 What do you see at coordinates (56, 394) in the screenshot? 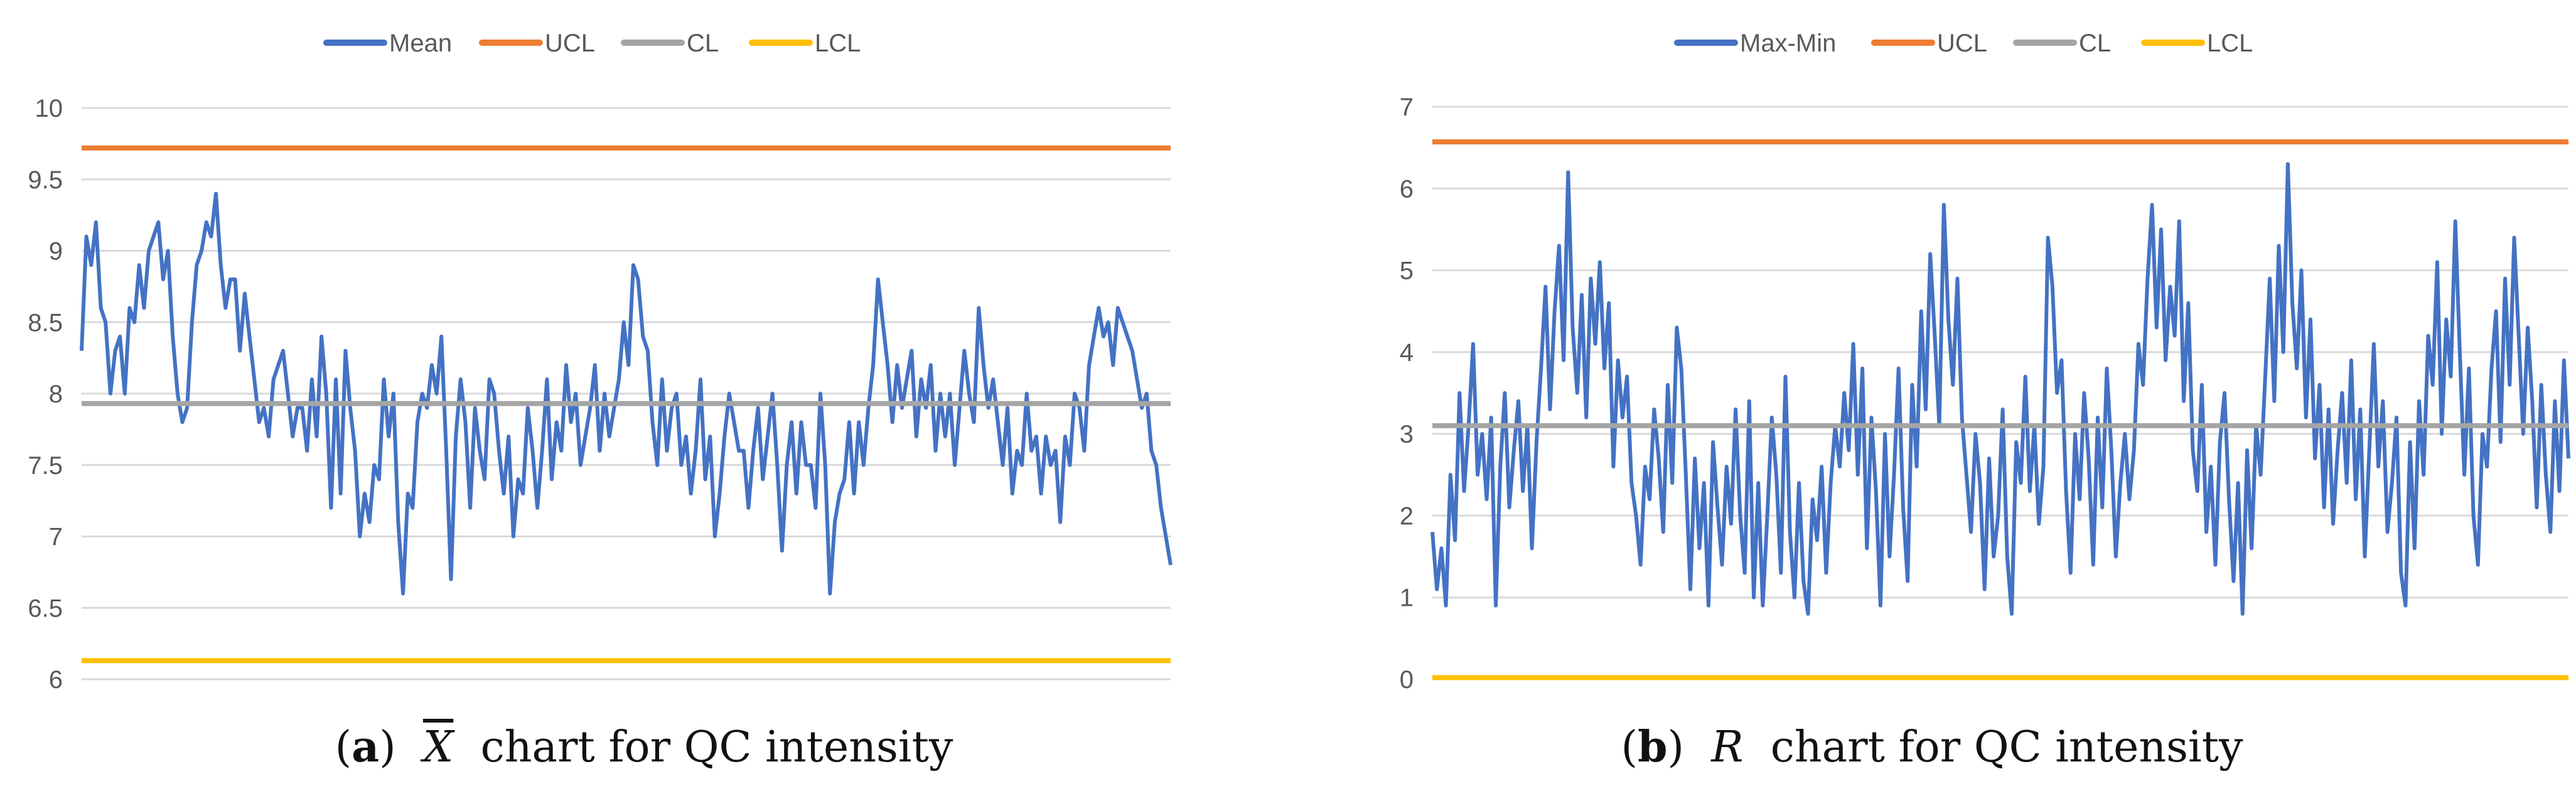
I see `y-tick-label: 8` at bounding box center [56, 394].